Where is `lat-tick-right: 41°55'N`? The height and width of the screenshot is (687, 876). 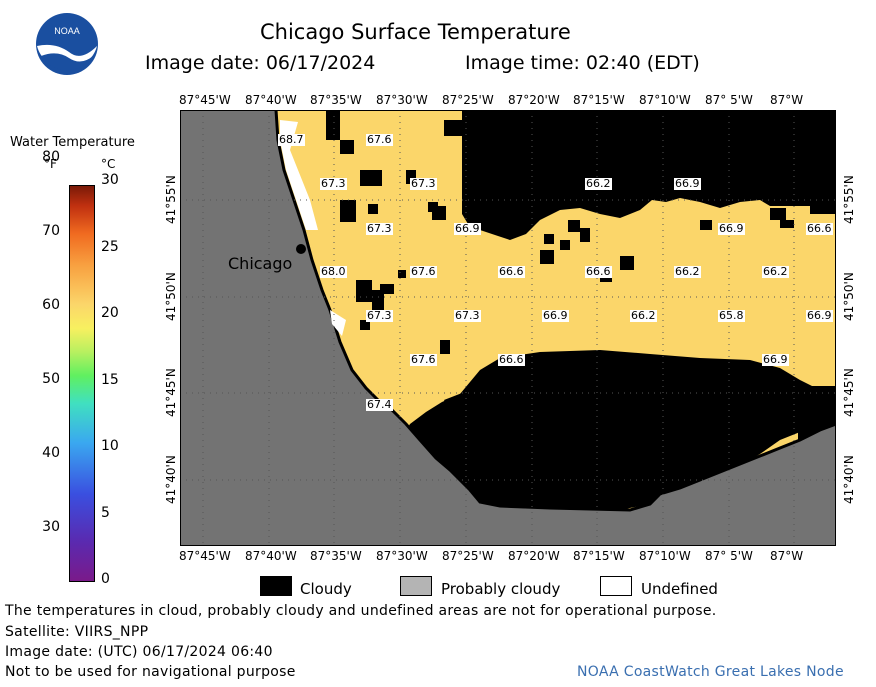 lat-tick-right: 41°55'N is located at coordinates (849, 199).